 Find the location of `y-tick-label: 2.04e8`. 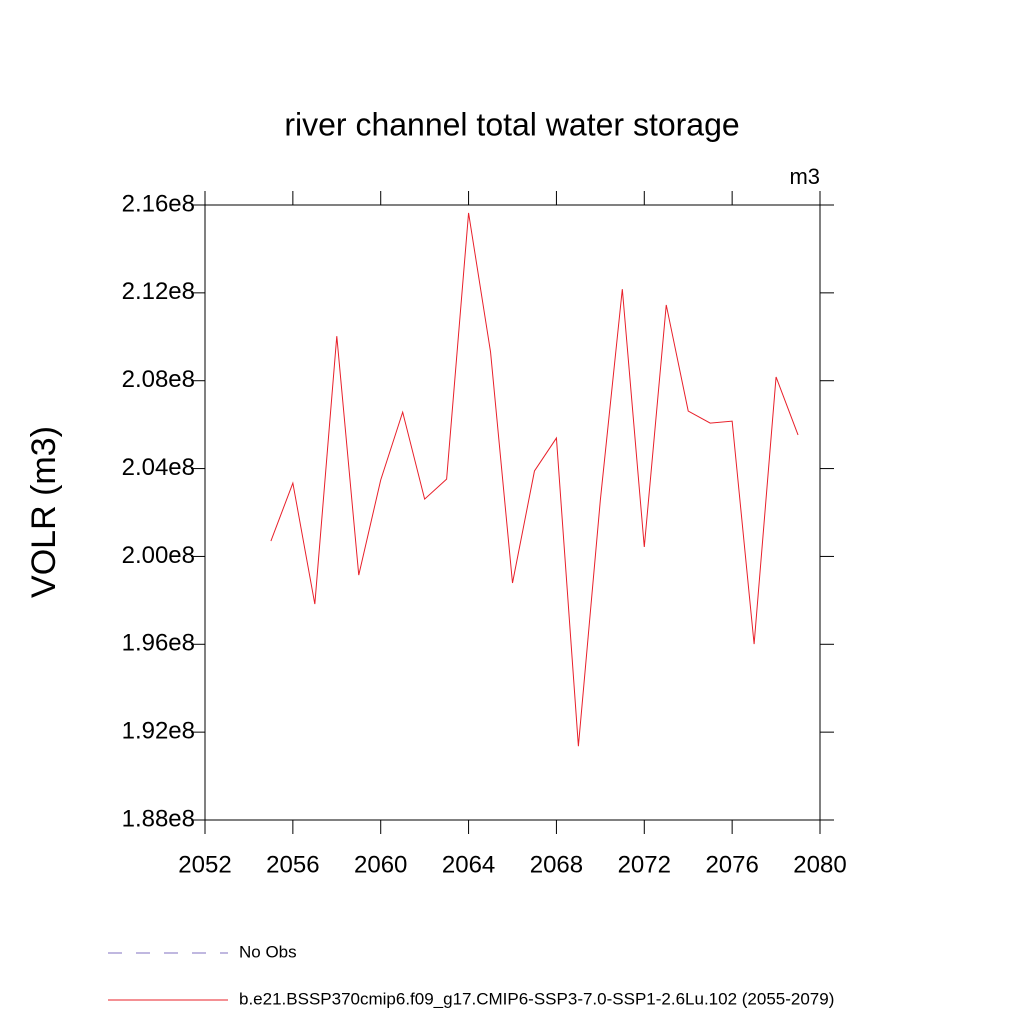

y-tick-label: 2.04e8 is located at coordinates (158, 467).